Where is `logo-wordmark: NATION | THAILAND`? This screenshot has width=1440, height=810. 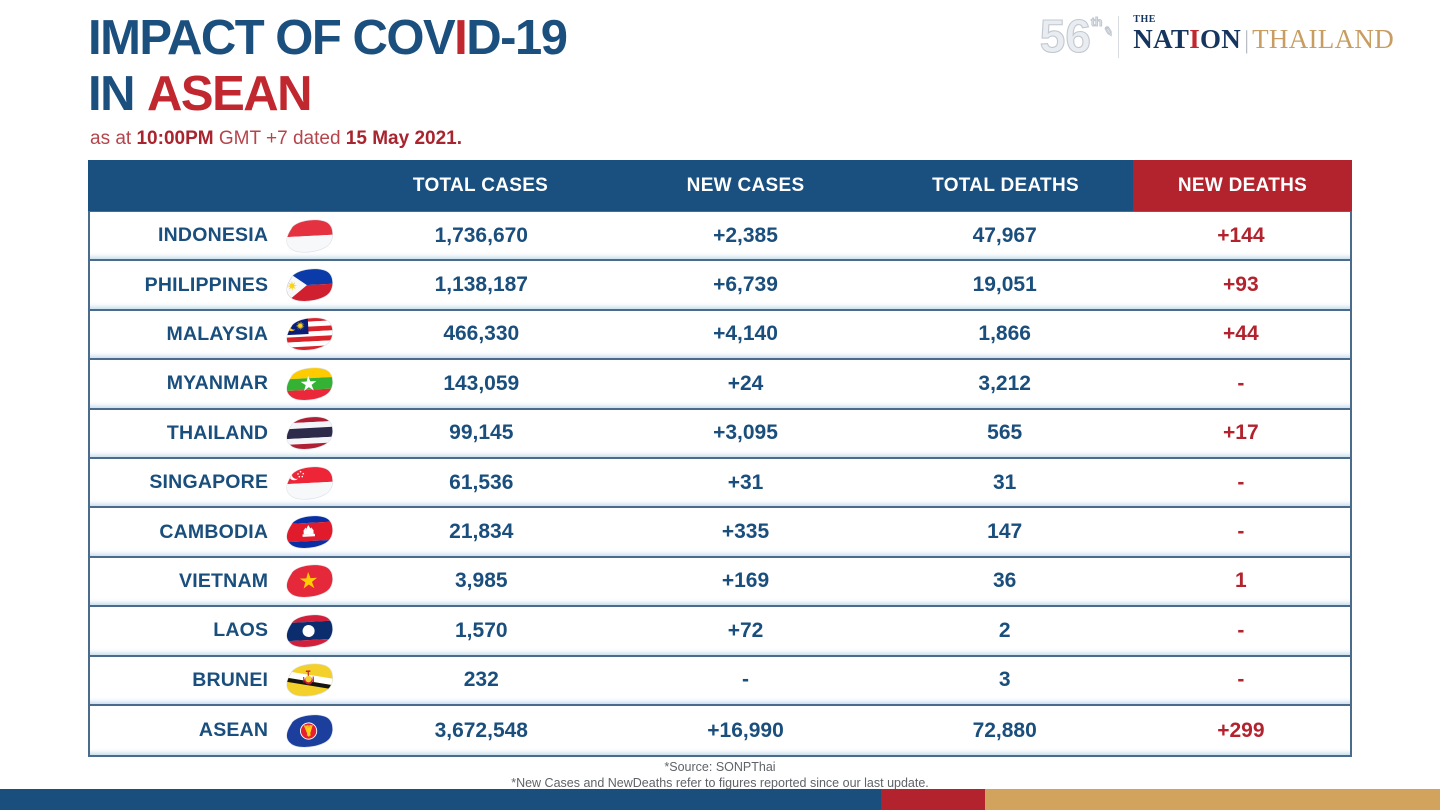
logo-wordmark: NATION | THAILAND is located at coordinates (1263, 40).